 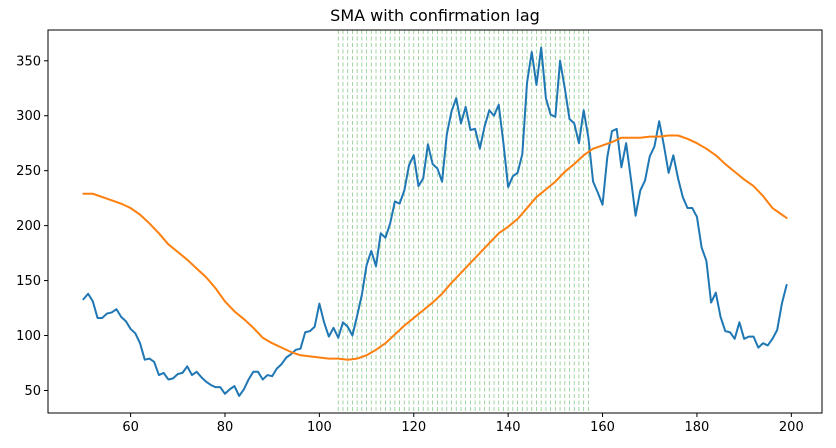 What do you see at coordinates (28, 336) in the screenshot?
I see `y-tick-label: 100` at bounding box center [28, 336].